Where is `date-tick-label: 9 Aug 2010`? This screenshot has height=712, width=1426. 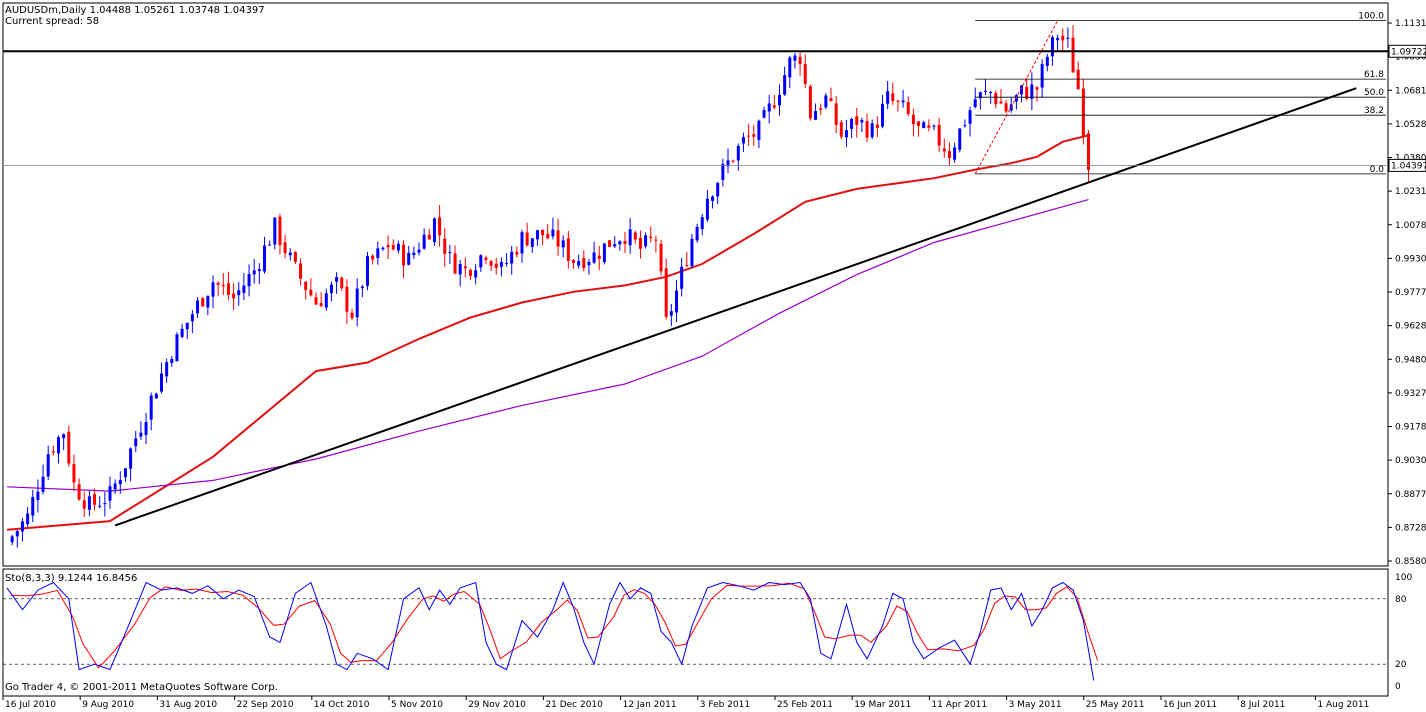
date-tick-label: 9 Aug 2010 is located at coordinates (108, 705).